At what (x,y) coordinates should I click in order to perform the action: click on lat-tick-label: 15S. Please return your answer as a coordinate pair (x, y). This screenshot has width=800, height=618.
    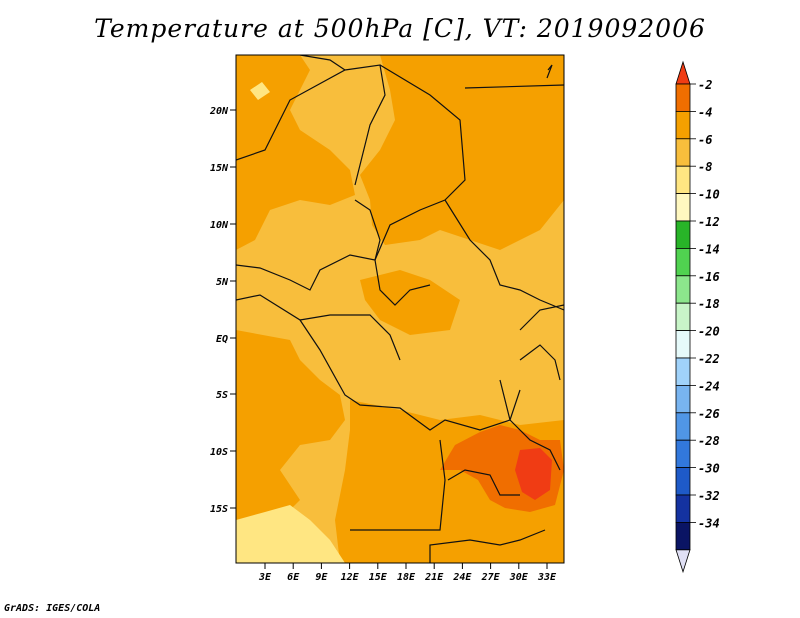
    Looking at the image, I should click on (219, 509).